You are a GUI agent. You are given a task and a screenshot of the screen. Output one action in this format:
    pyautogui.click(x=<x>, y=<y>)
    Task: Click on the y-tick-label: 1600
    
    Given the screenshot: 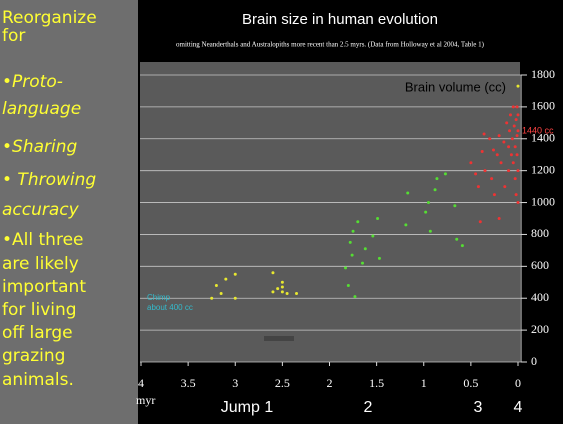 What is the action you would take?
    pyautogui.click(x=543, y=106)
    